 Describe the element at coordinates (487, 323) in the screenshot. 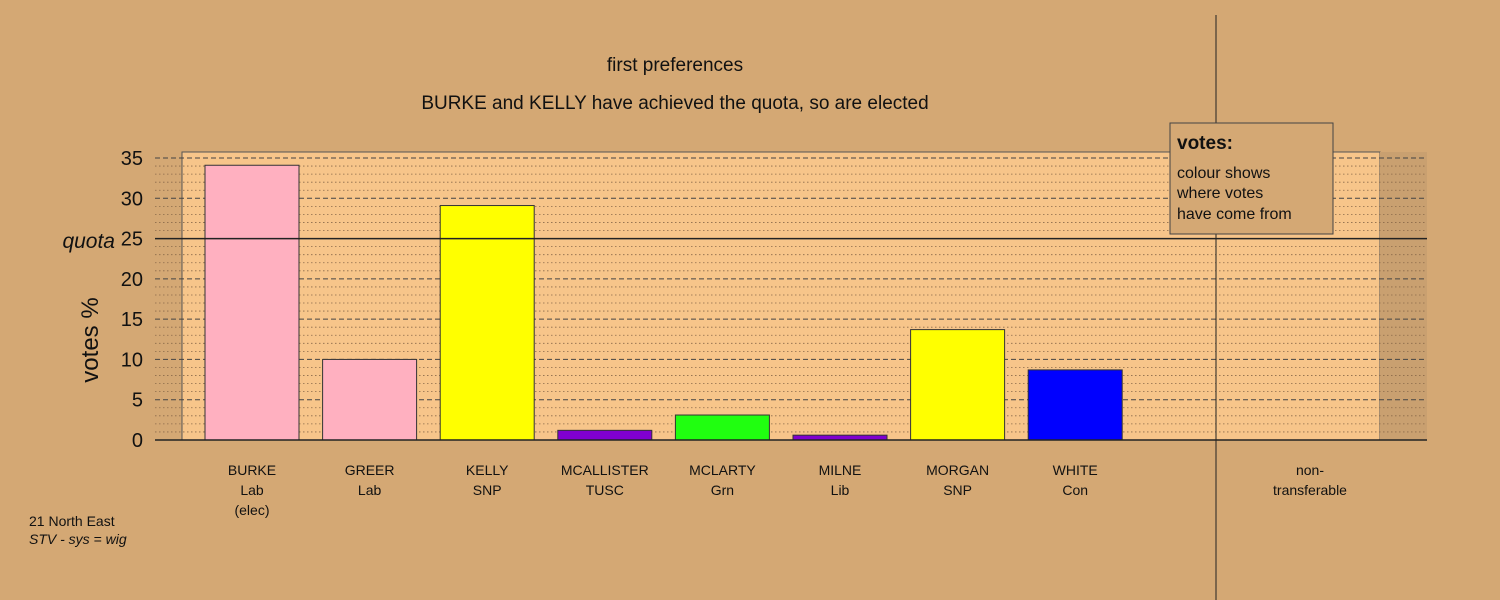

I see `bar-kelly` at that location.